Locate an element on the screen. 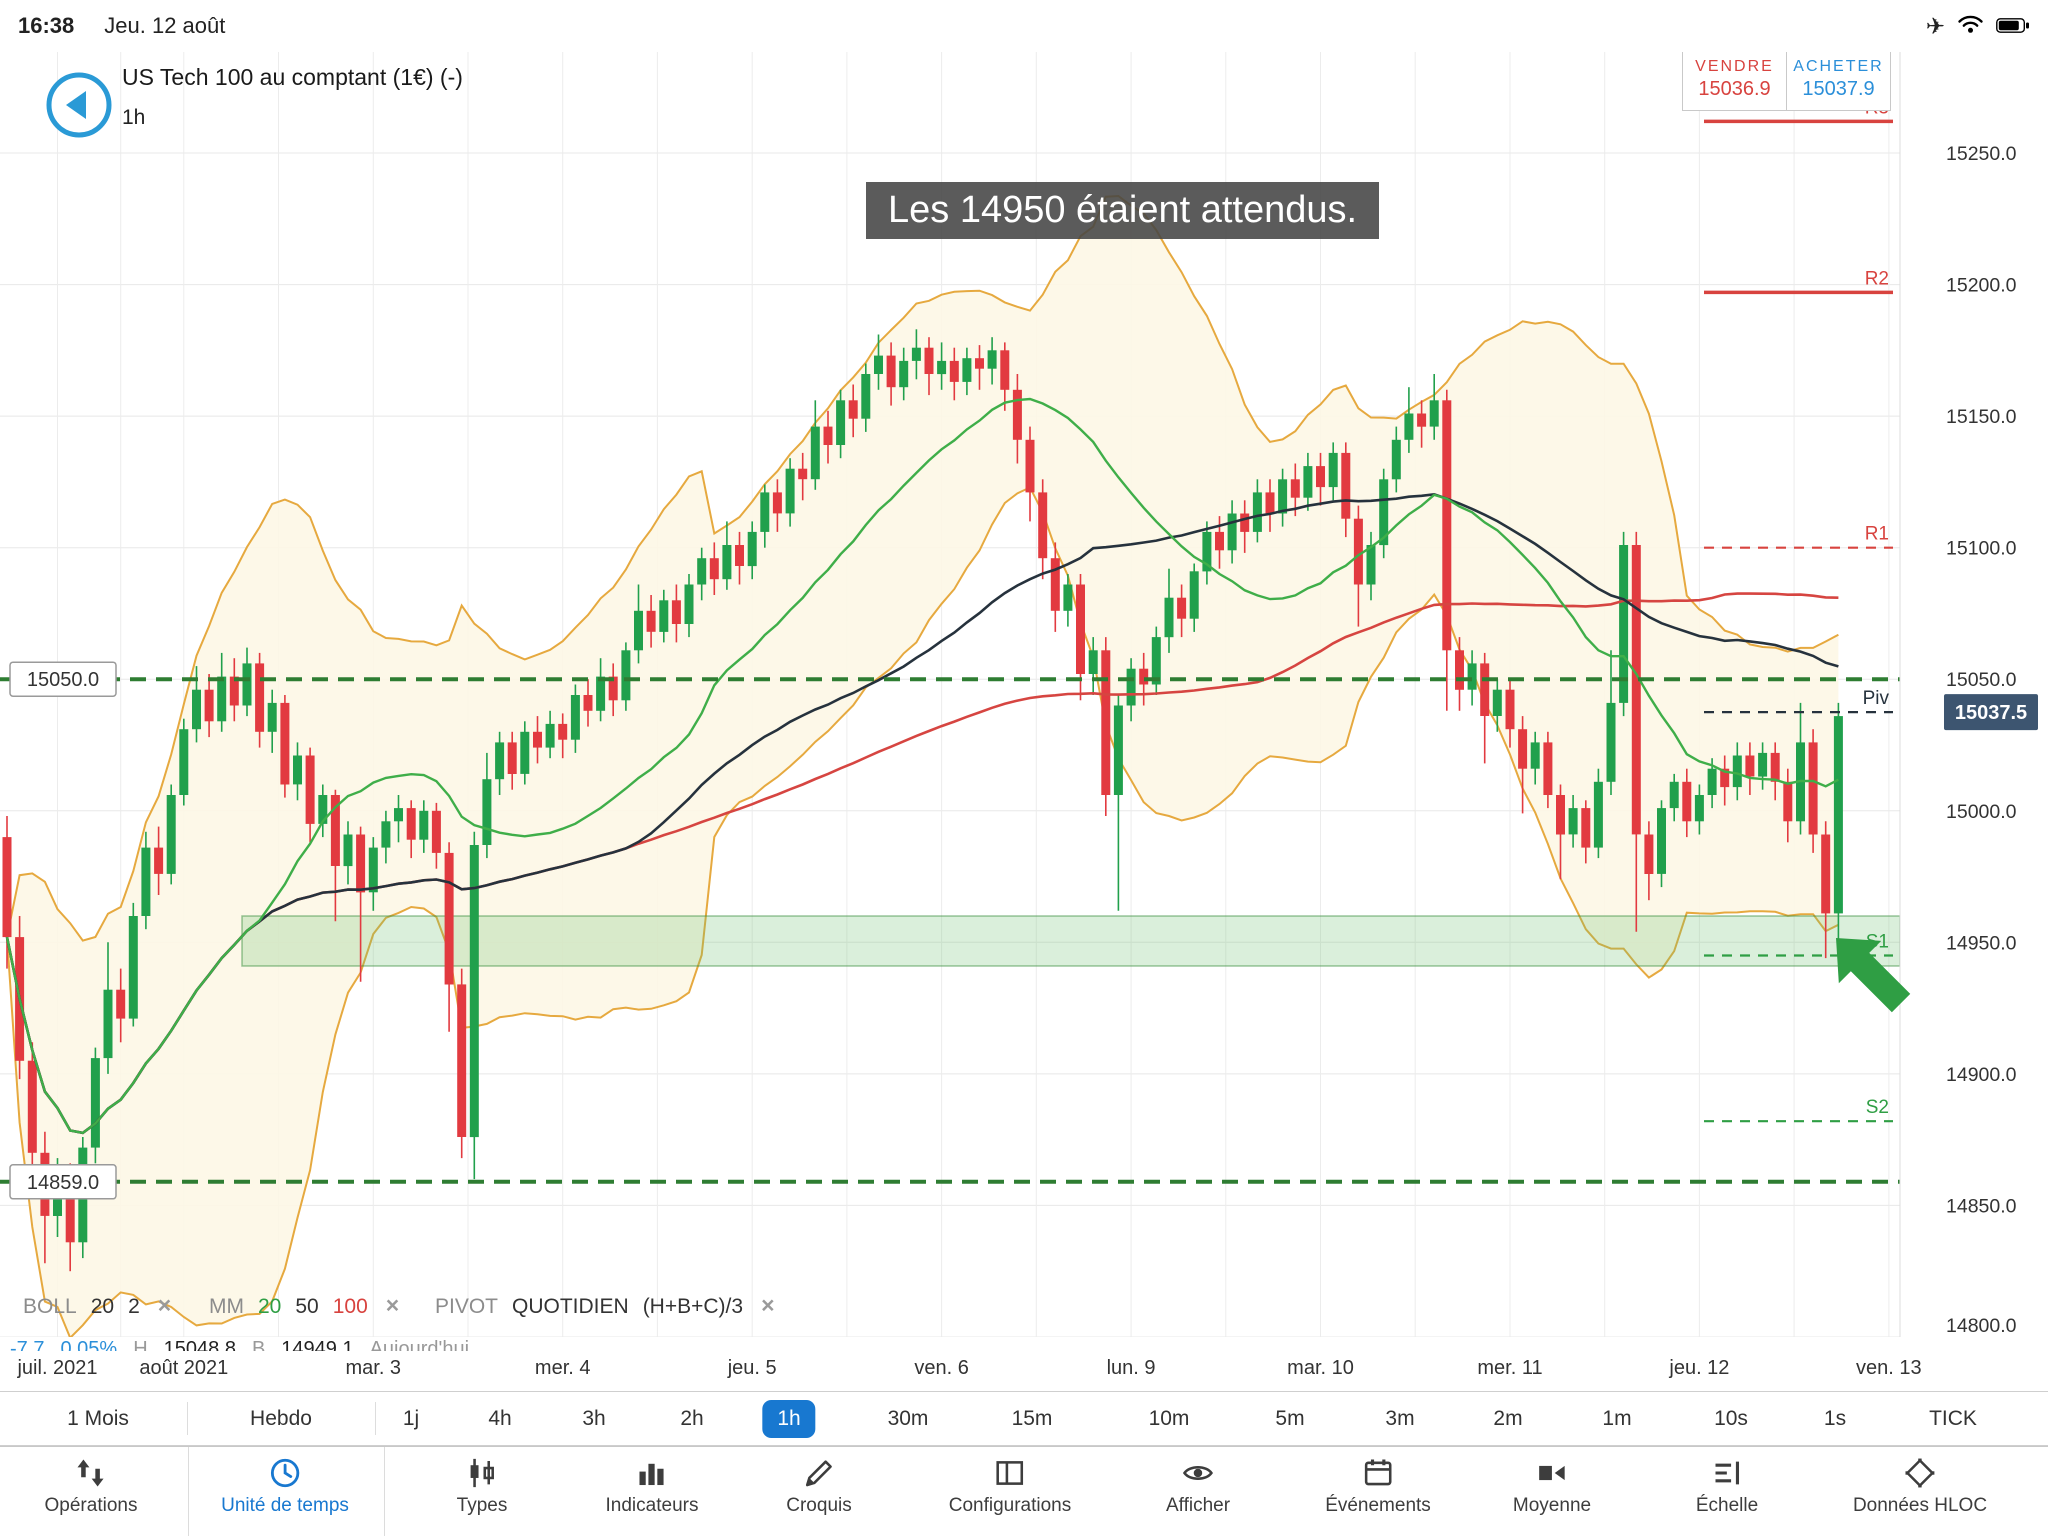 The width and height of the screenshot is (2048, 1536). timeframe-1-mois: 1 Mois is located at coordinates (98, 1418).